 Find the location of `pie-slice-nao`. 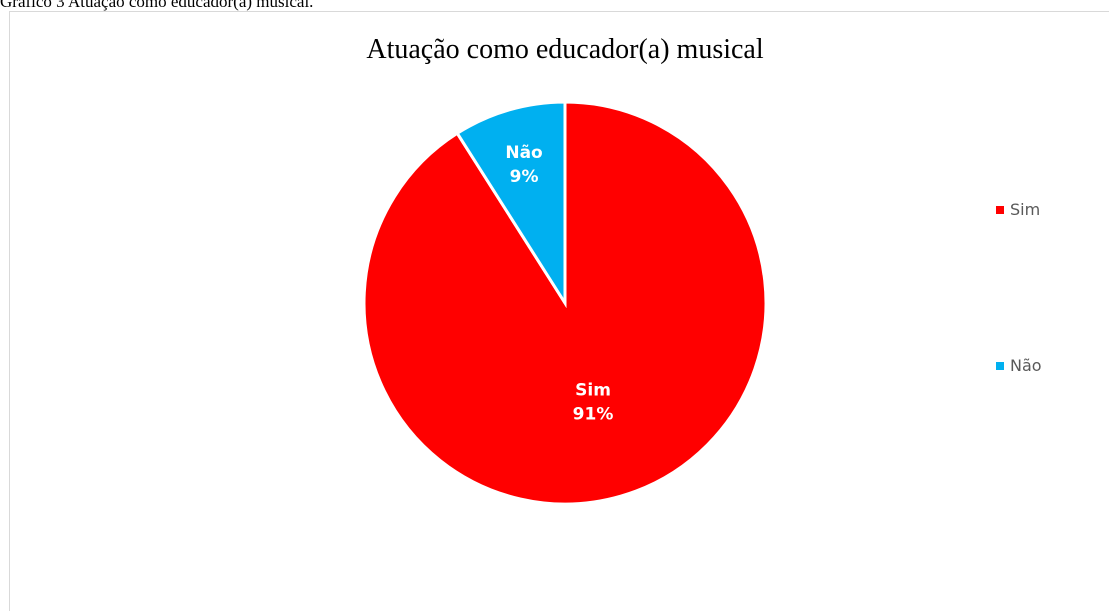

pie-slice-nao is located at coordinates (511, 204).